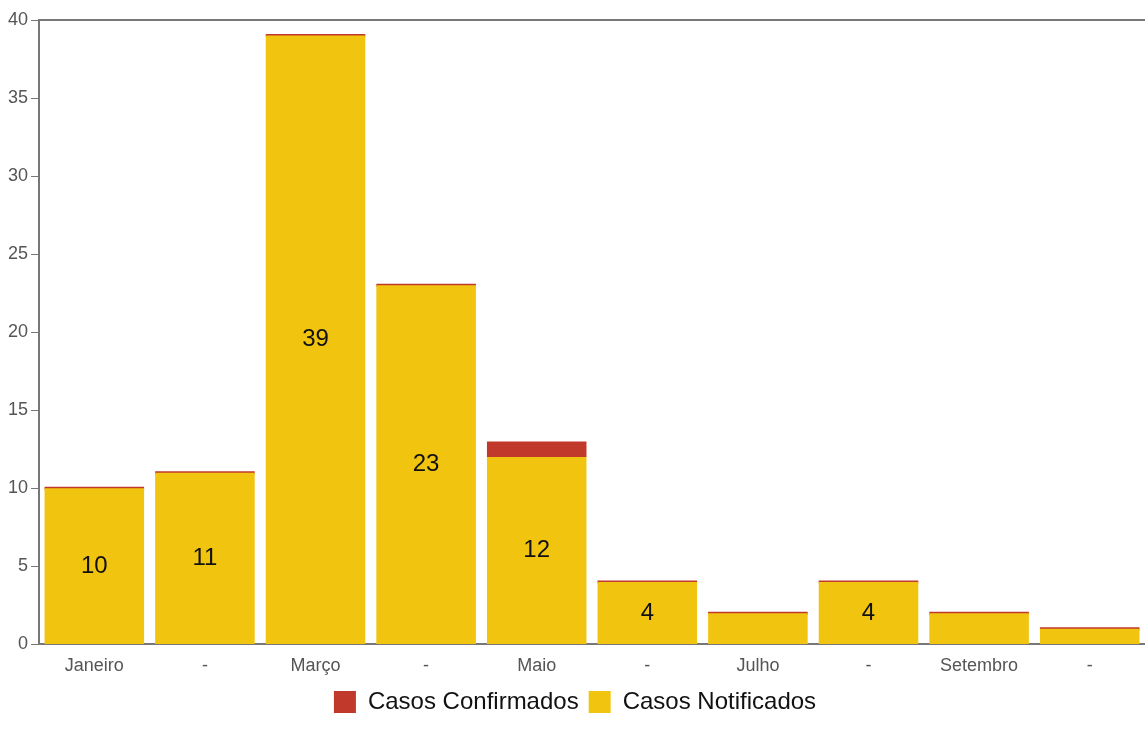 This screenshot has width=1145, height=729. What do you see at coordinates (94, 564) in the screenshot?
I see `data-label: 10` at bounding box center [94, 564].